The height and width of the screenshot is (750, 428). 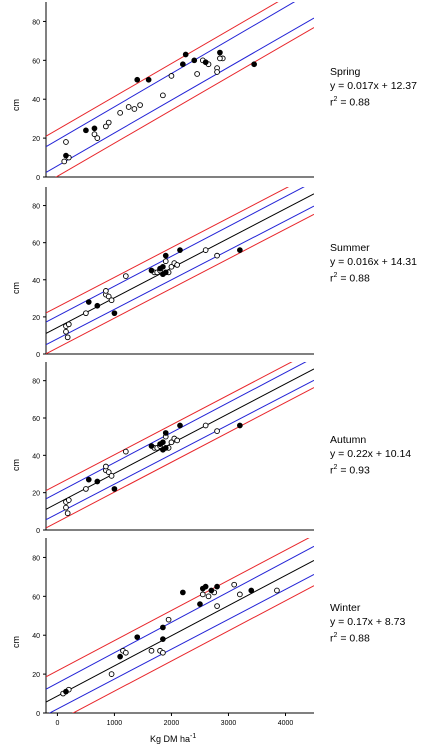 What do you see at coordinates (16, 642) in the screenshot?
I see `y-axis-label-winter: cm` at bounding box center [16, 642].